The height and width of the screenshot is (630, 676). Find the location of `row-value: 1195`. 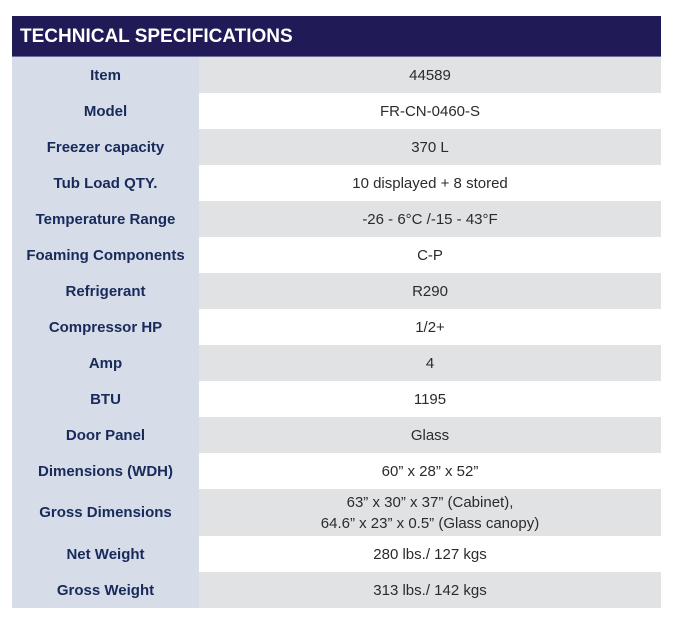

row-value: 1195 is located at coordinates (430, 399).